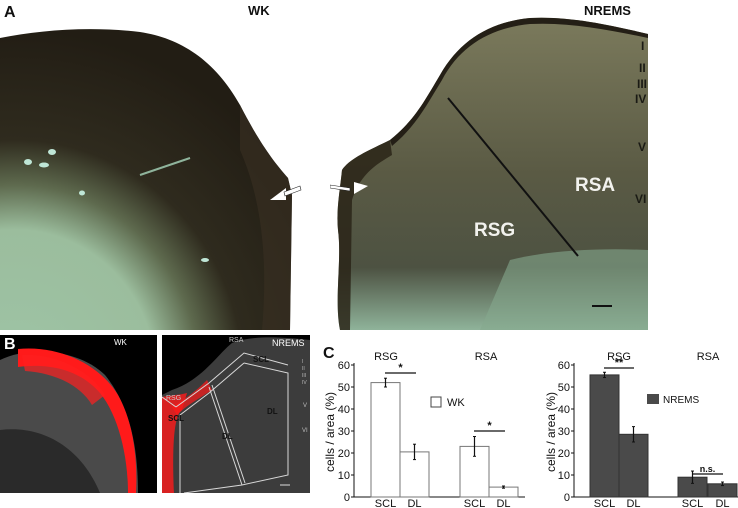 Image resolution: width=738 pixels, height=508 pixels. Describe the element at coordinates (330, 432) in the screenshot. I see `wk-y-axis-label: cells / area (%)` at that location.